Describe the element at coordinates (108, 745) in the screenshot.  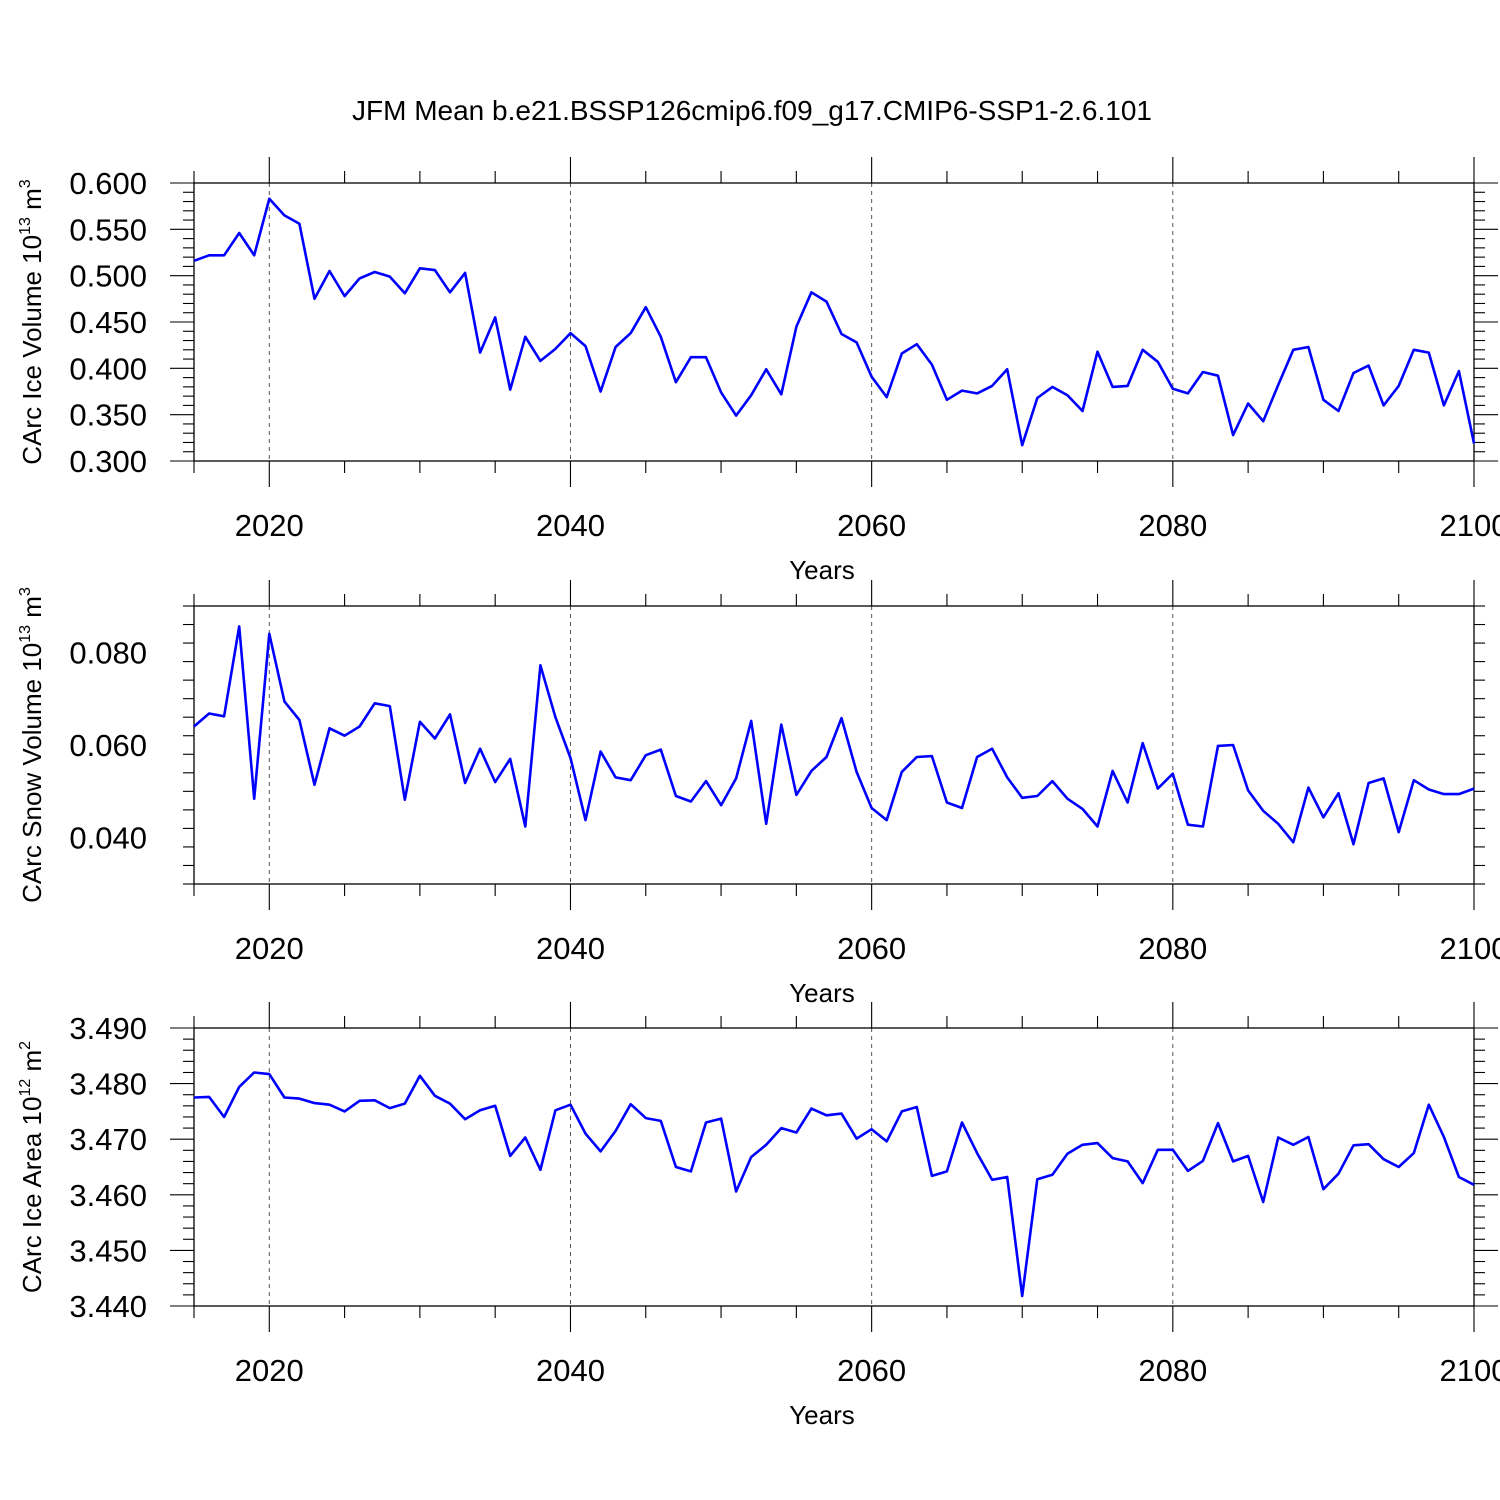
I see `y-tick-label: 0.060` at that location.